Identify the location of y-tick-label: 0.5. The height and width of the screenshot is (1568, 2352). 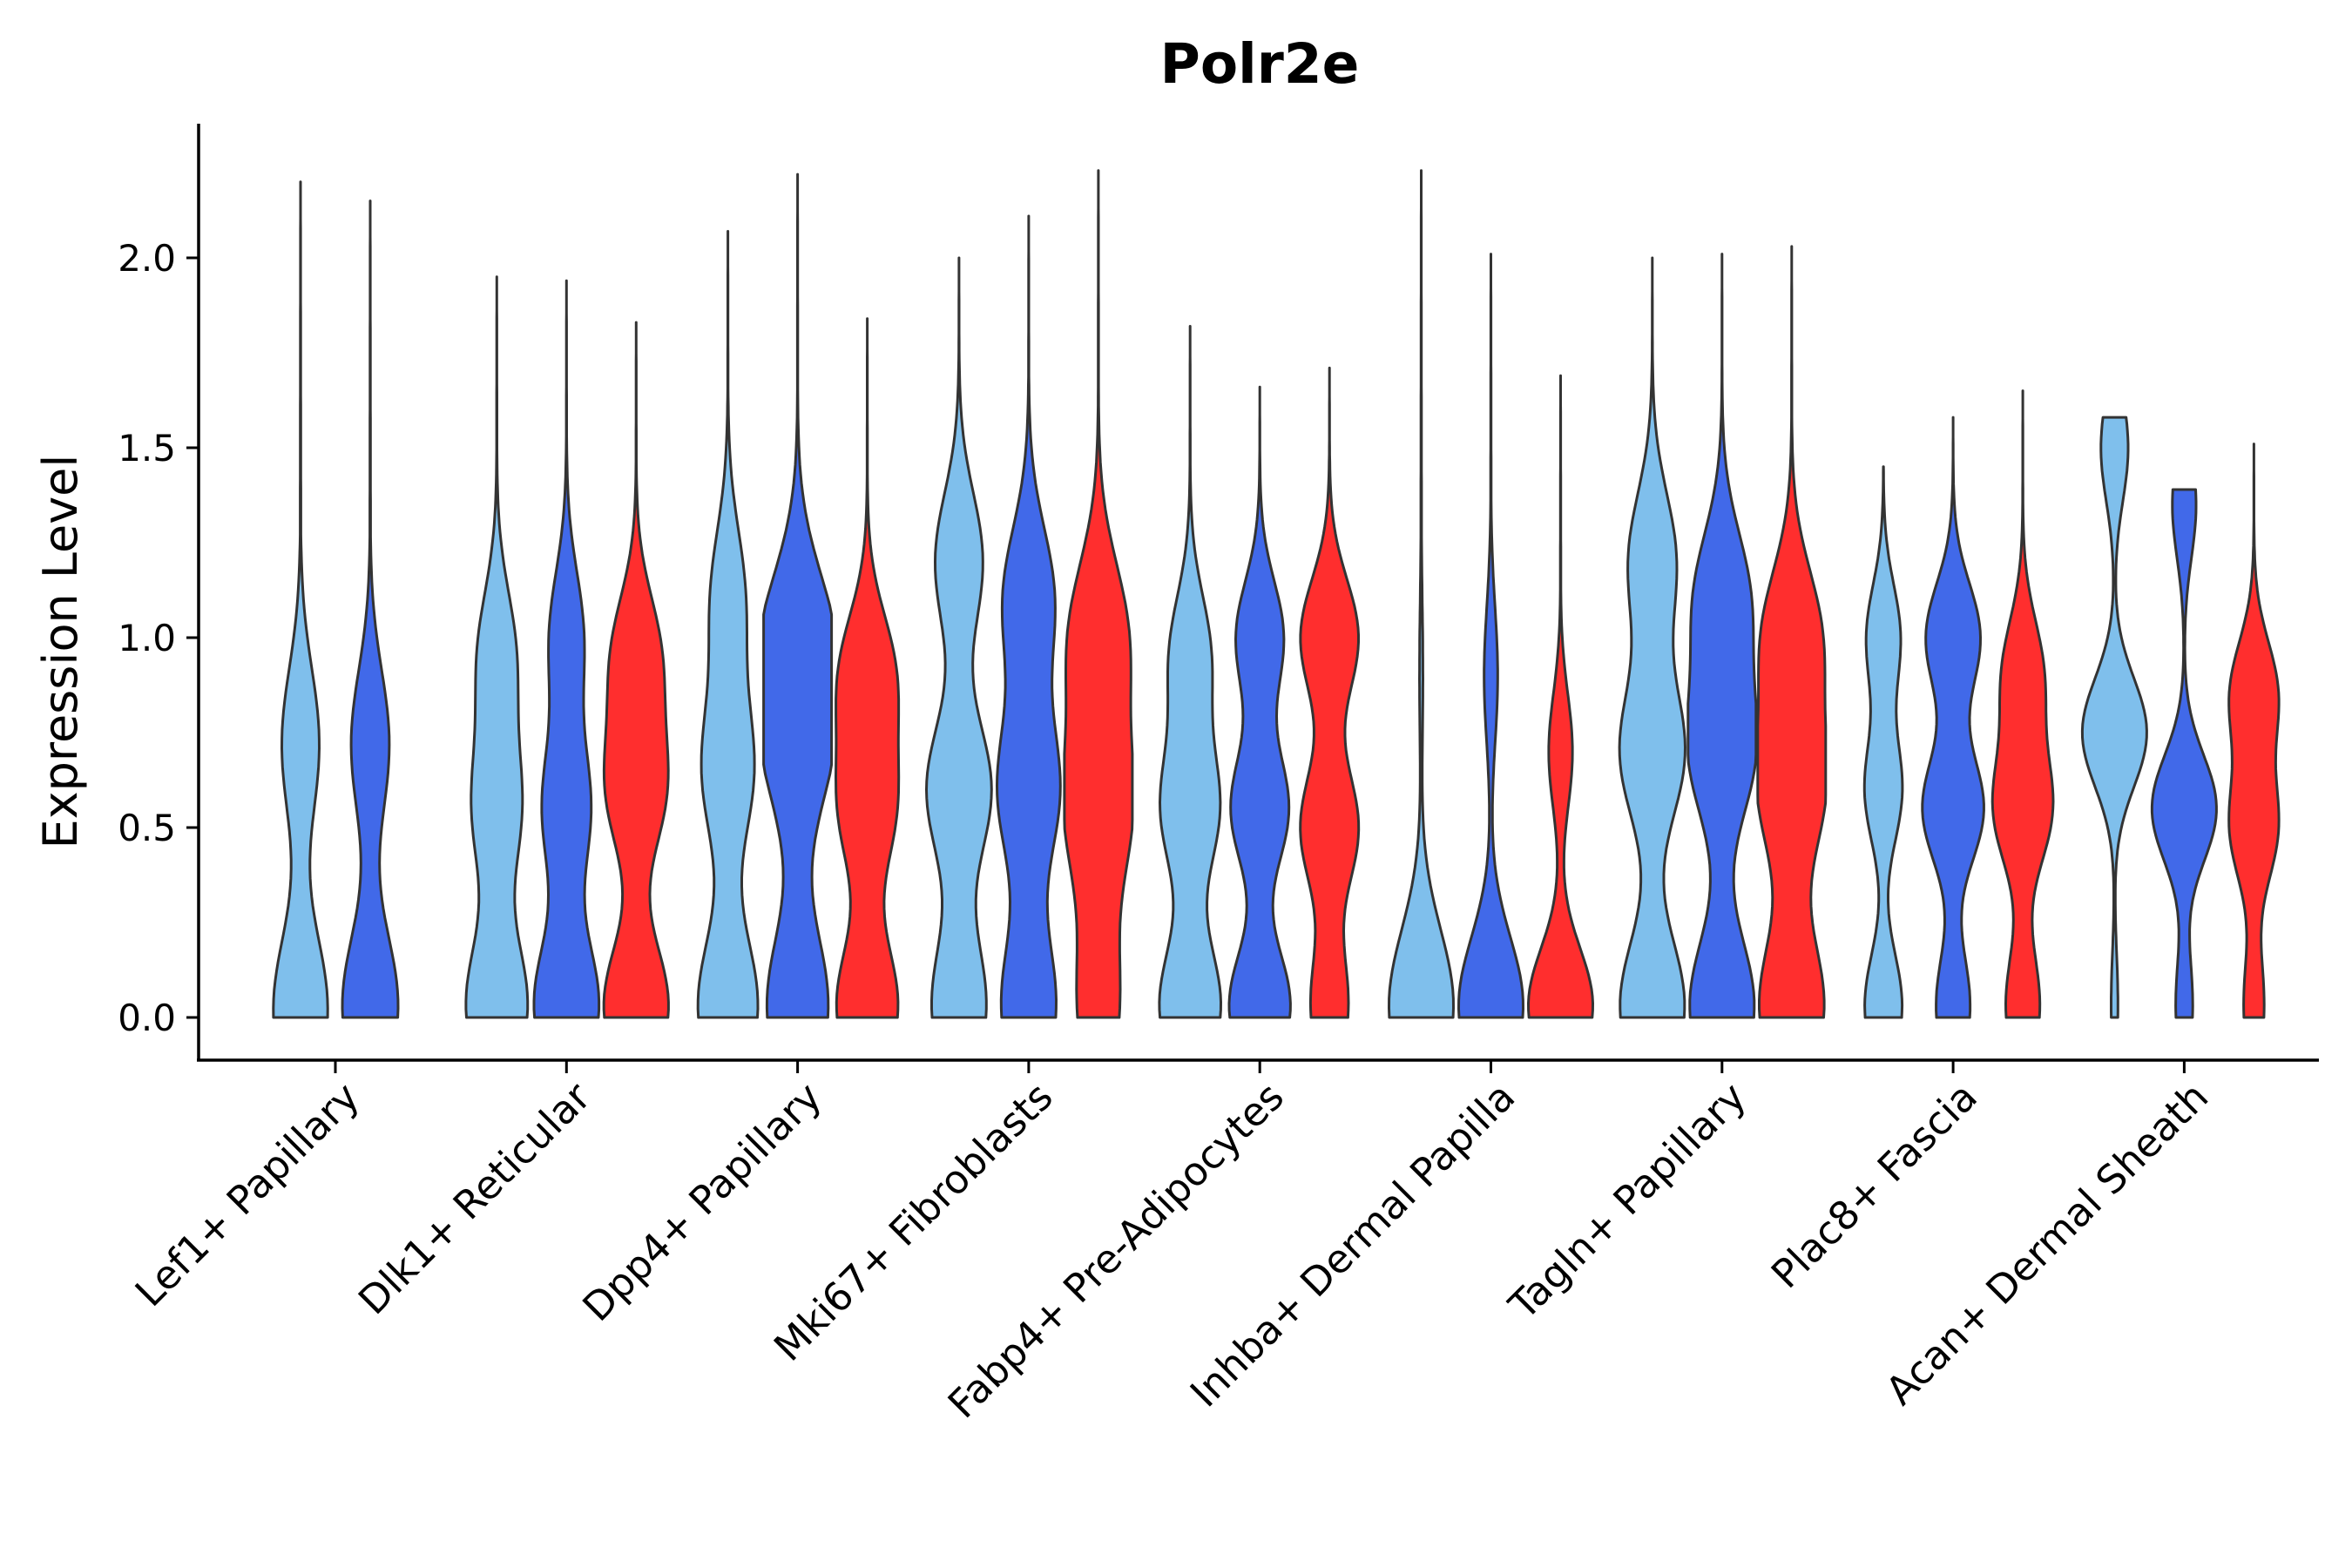
(147, 828).